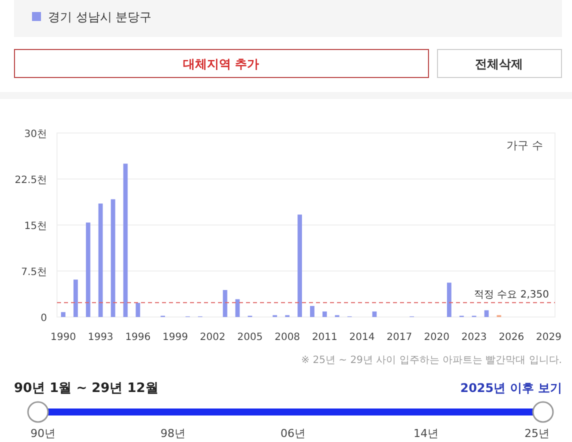 Image resolution: width=572 pixels, height=442 pixels. I want to click on x-tick-label: 2020, so click(437, 337).